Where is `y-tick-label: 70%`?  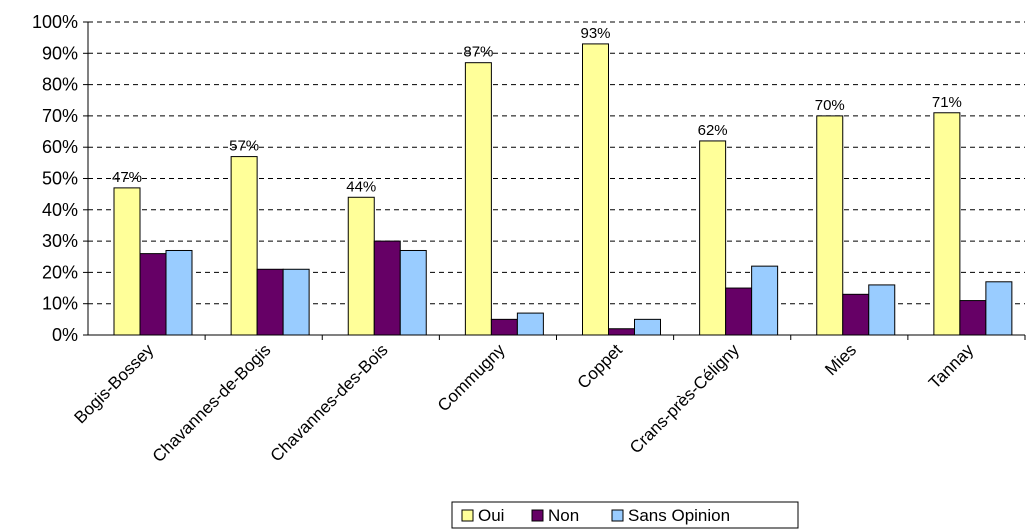 y-tick-label: 70% is located at coordinates (60, 116).